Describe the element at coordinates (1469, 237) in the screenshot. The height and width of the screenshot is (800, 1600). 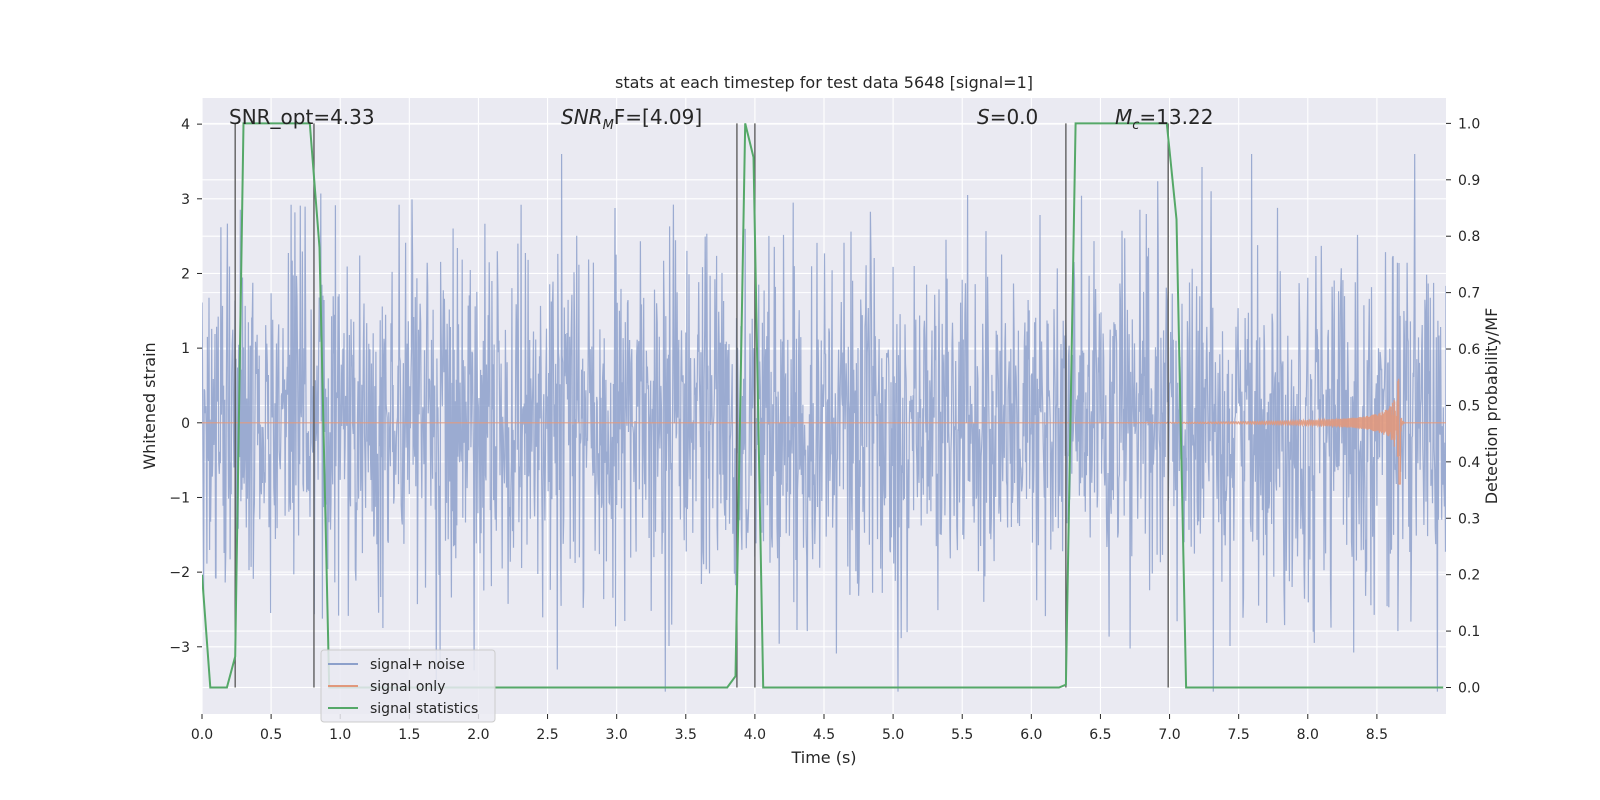
I see `y-right-tick-label-8: 0.8` at that location.